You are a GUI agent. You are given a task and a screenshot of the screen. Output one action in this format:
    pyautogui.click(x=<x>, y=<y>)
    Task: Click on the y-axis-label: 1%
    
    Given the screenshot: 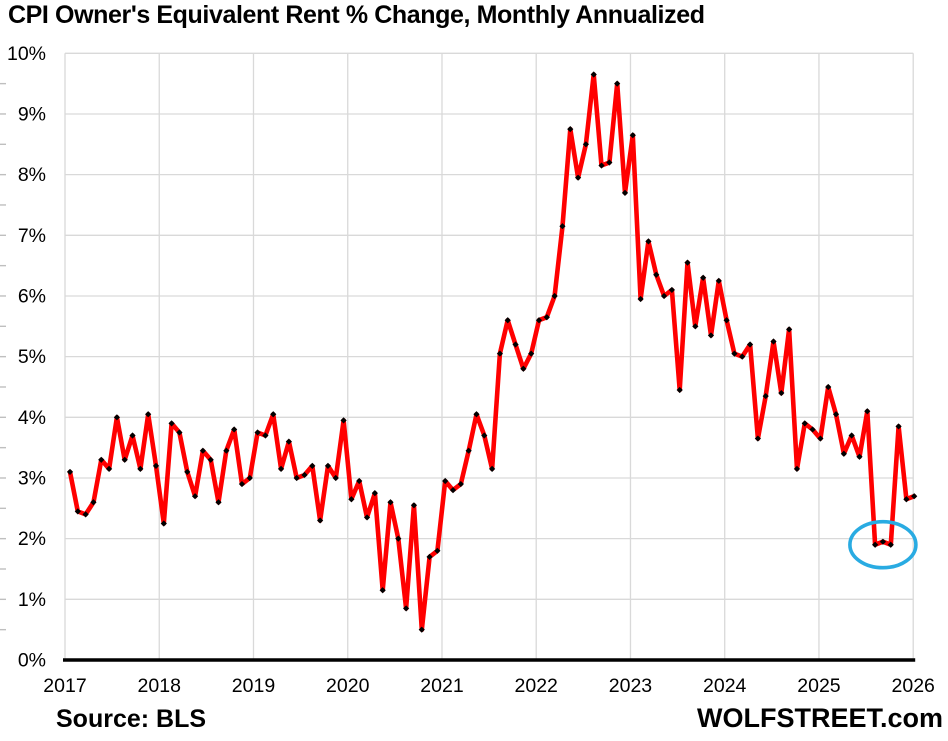 What is the action you would take?
    pyautogui.click(x=32, y=600)
    